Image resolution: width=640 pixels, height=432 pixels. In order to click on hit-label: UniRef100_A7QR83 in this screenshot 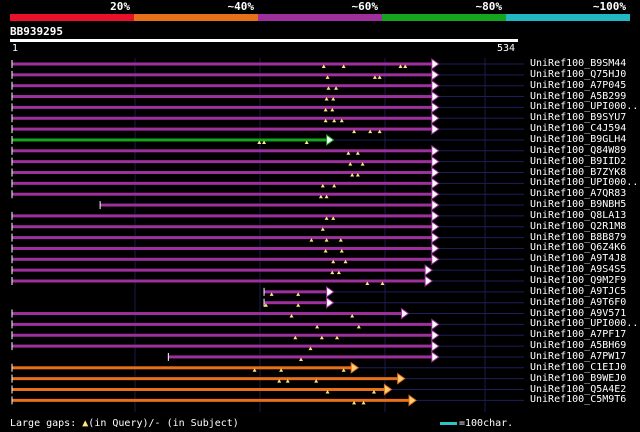, I will do `click(578, 194)`.